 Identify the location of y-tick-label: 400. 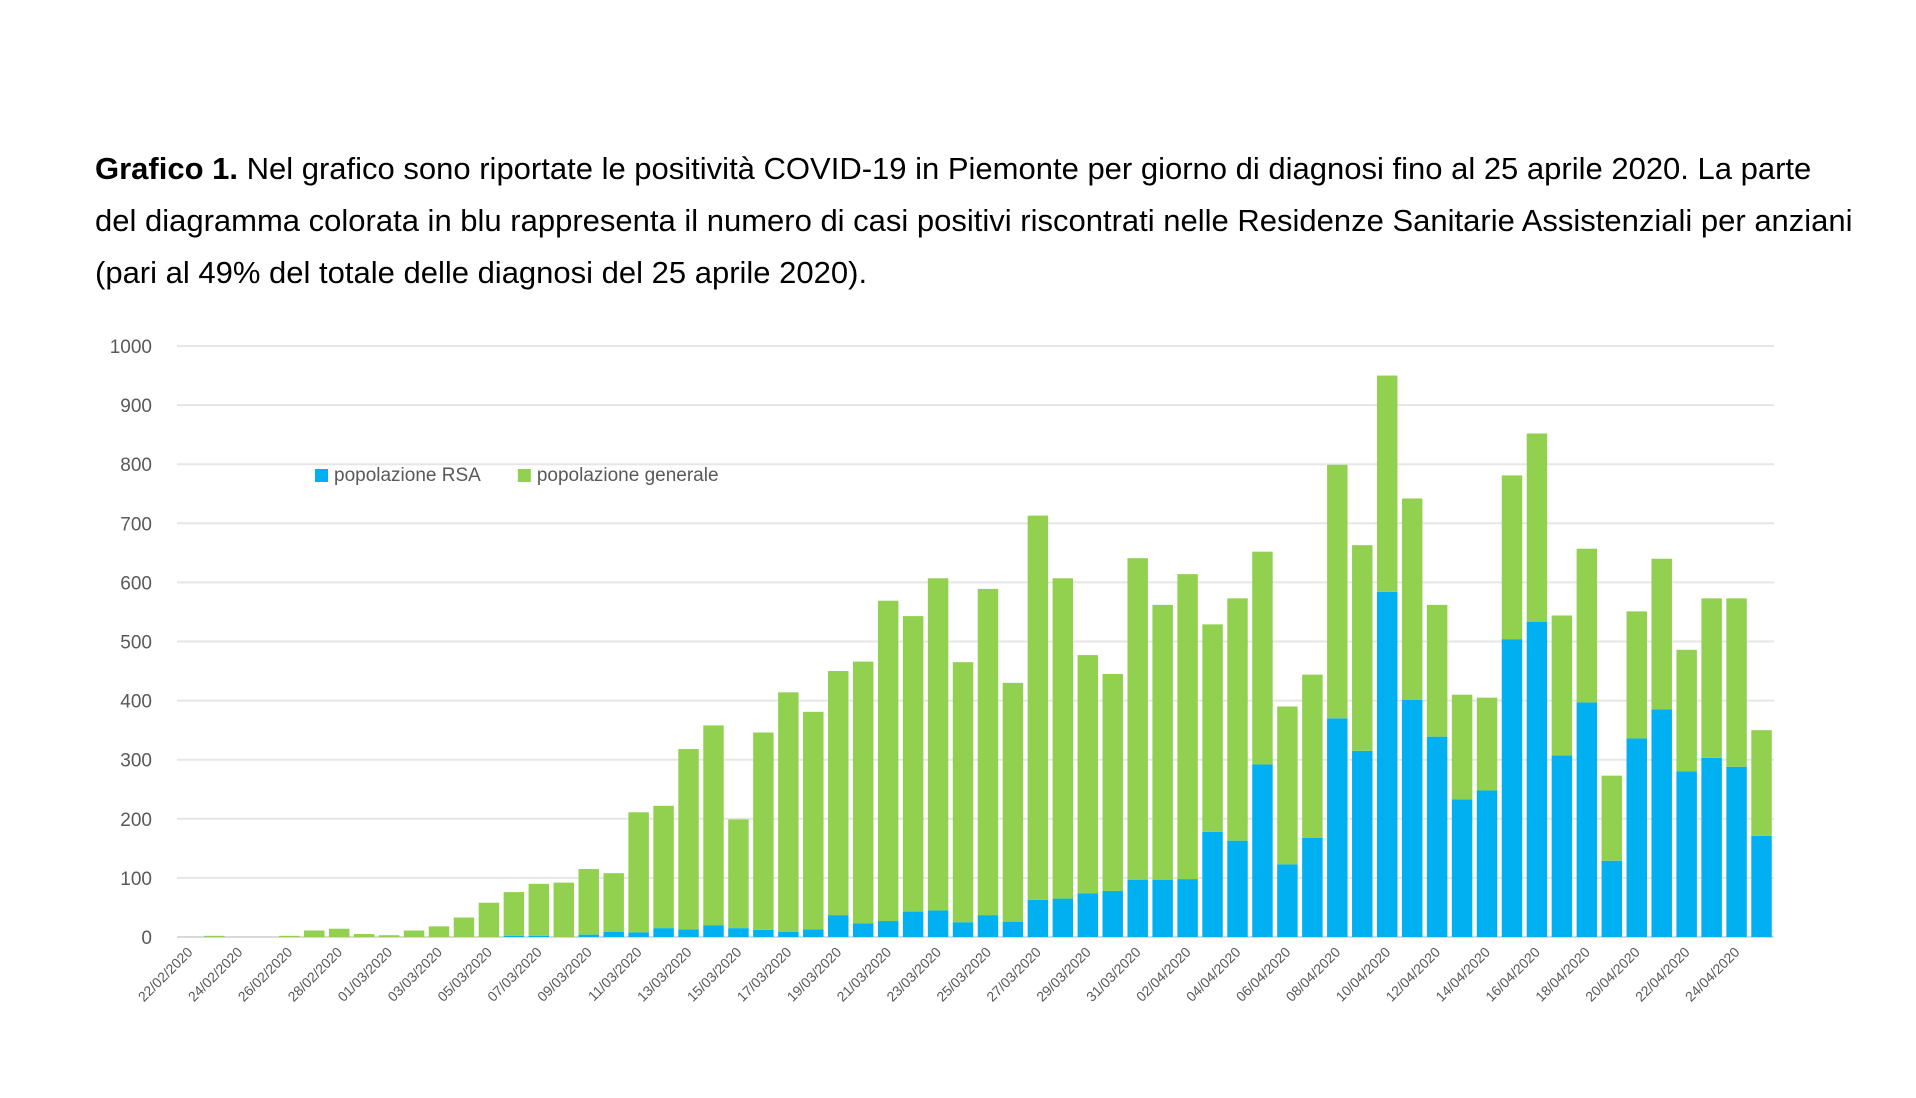
(136, 702).